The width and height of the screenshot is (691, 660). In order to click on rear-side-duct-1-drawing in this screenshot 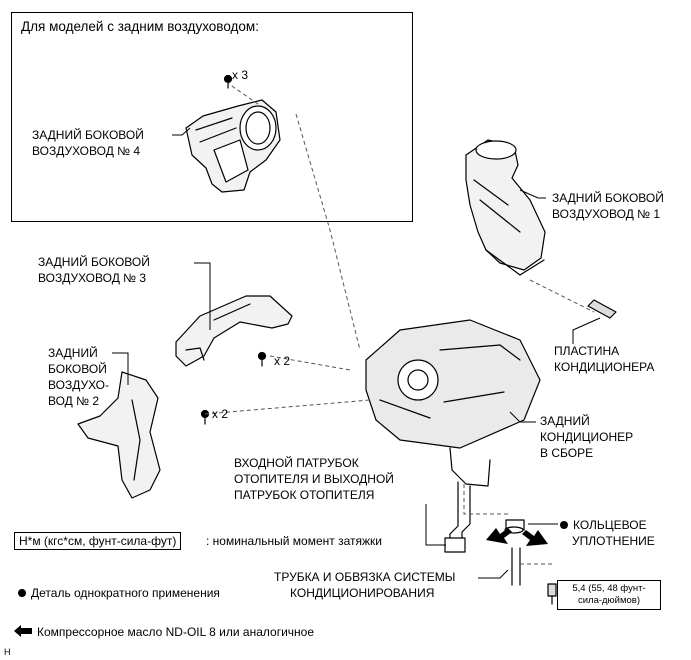, I will do `click(505, 207)`.